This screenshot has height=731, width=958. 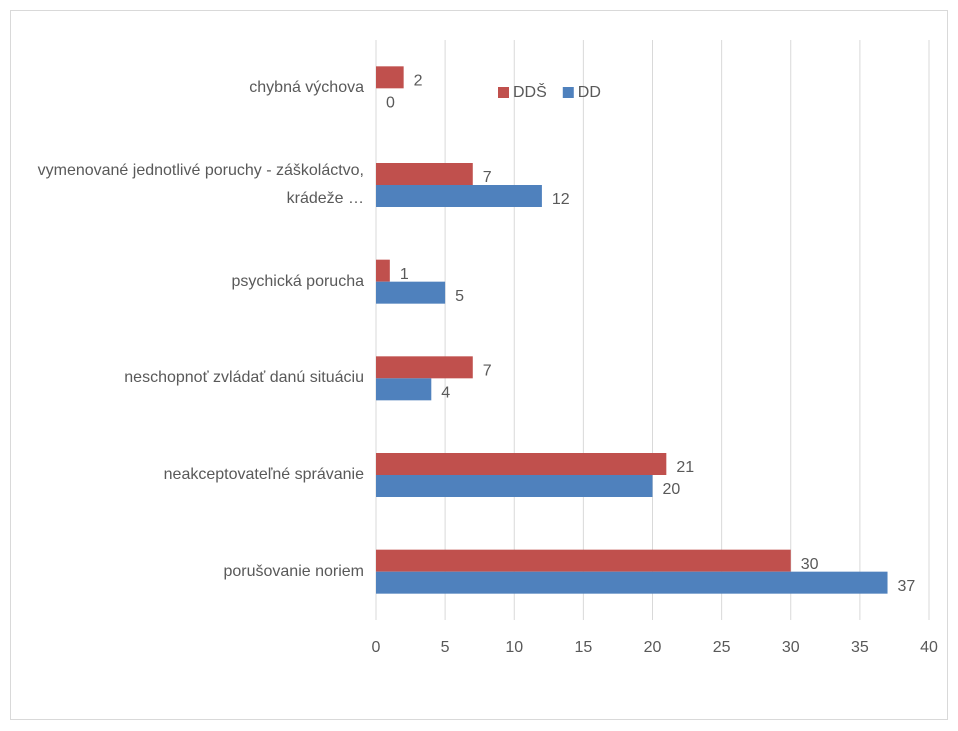 What do you see at coordinates (791, 647) in the screenshot?
I see `x-tick-label: 30` at bounding box center [791, 647].